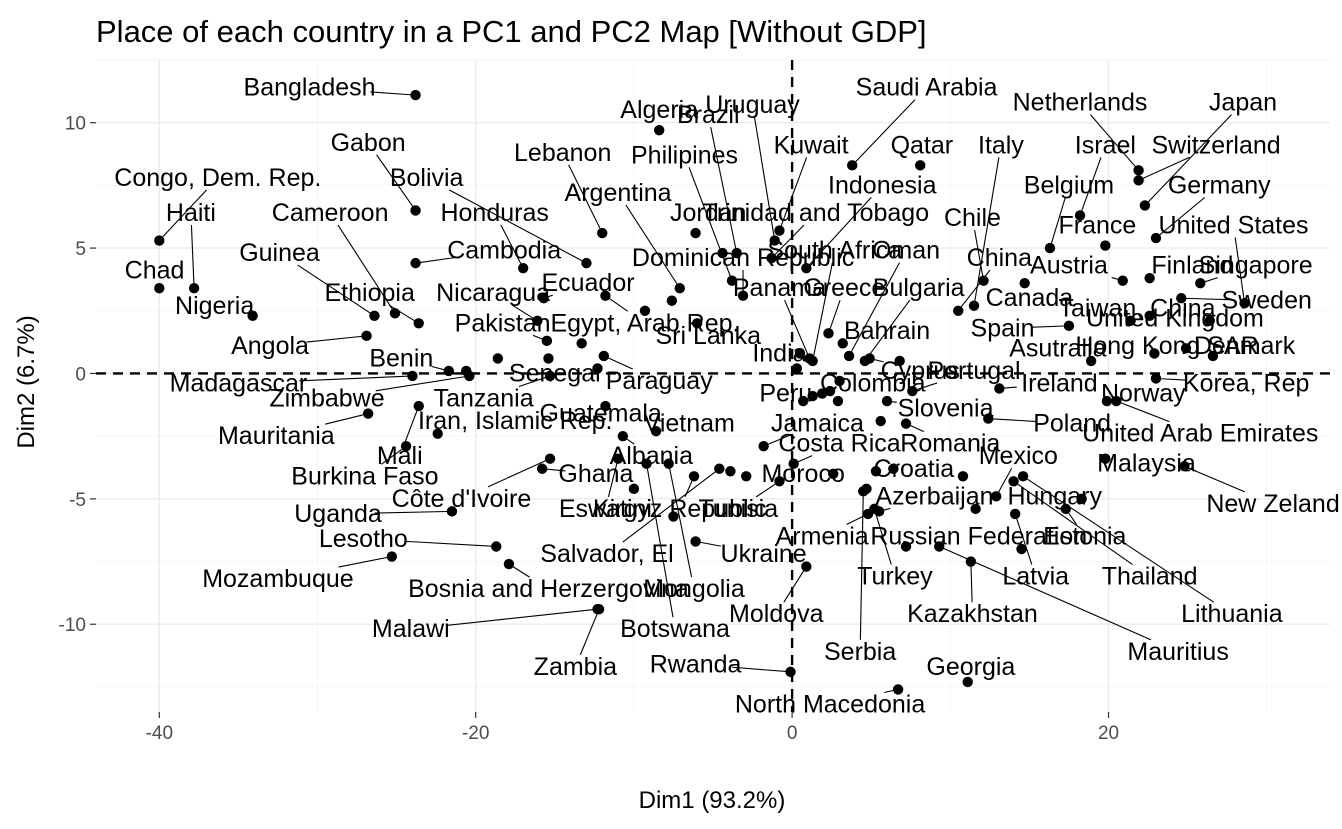  I want to click on point-label: Trinidad and Tobago, so click(816, 213).